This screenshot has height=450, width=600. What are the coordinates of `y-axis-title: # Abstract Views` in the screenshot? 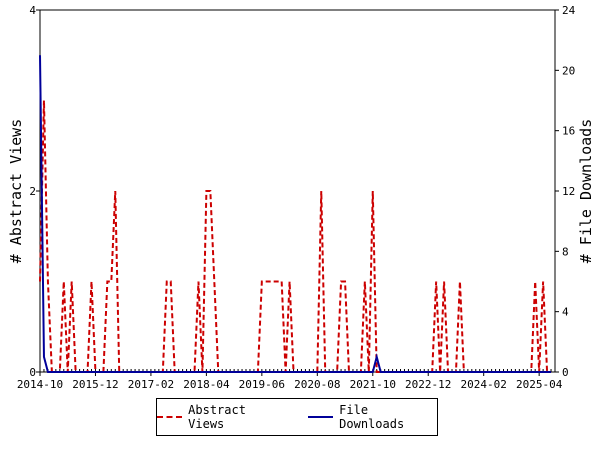 It's located at (16, 191).